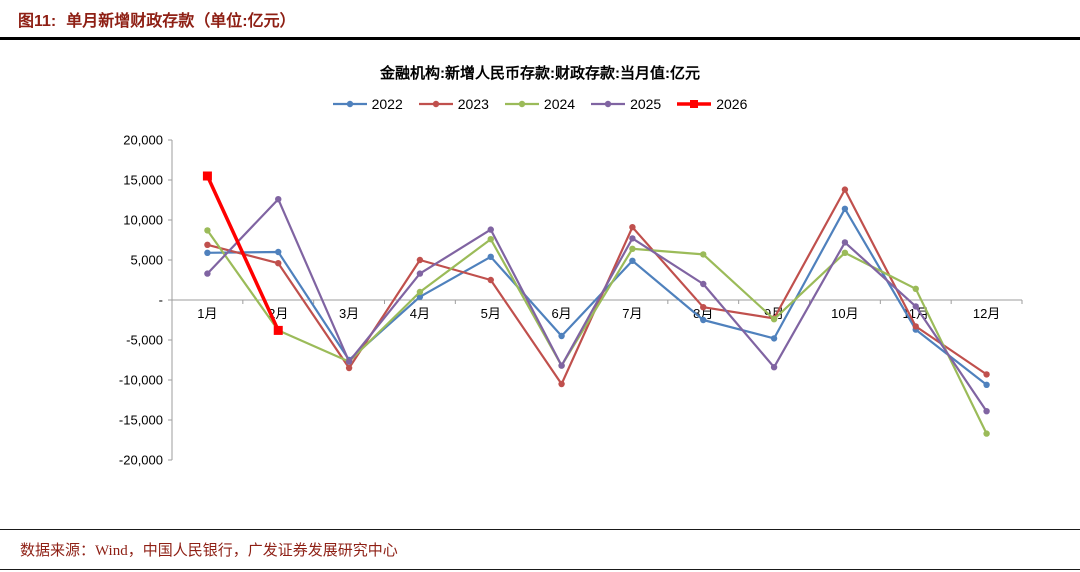  Describe the element at coordinates (646, 104) in the screenshot. I see `legend-label-2025: 2025` at that location.